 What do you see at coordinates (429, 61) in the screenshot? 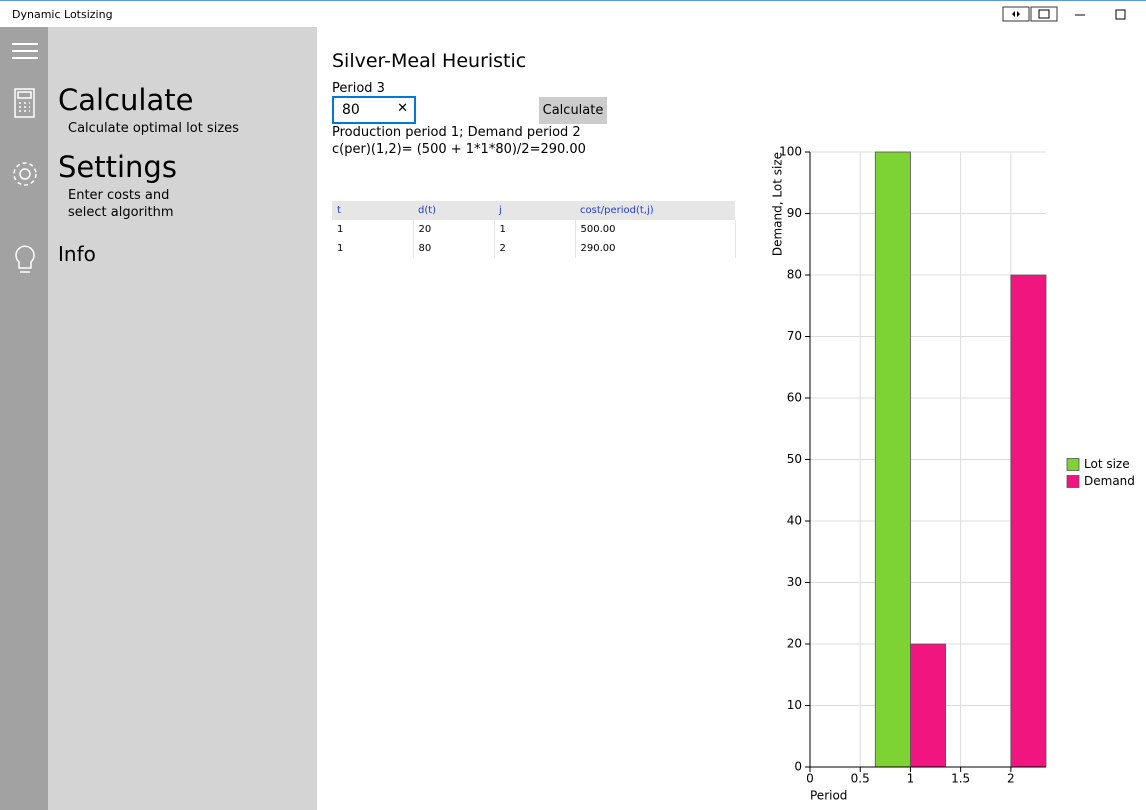
I see `heading: Silver-Meal Heuristic` at bounding box center [429, 61].